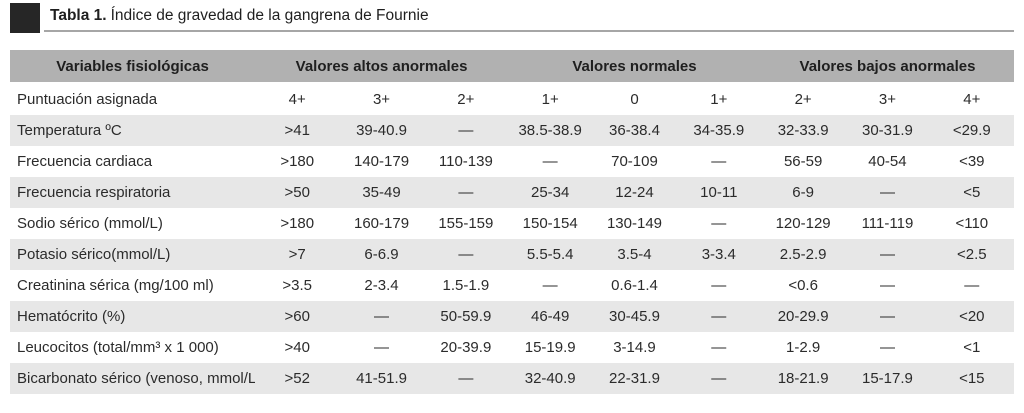 This screenshot has width=1024, height=413. I want to click on row-label: Bicarbonato sérico (venoso, mmol/L), so click(136, 378).